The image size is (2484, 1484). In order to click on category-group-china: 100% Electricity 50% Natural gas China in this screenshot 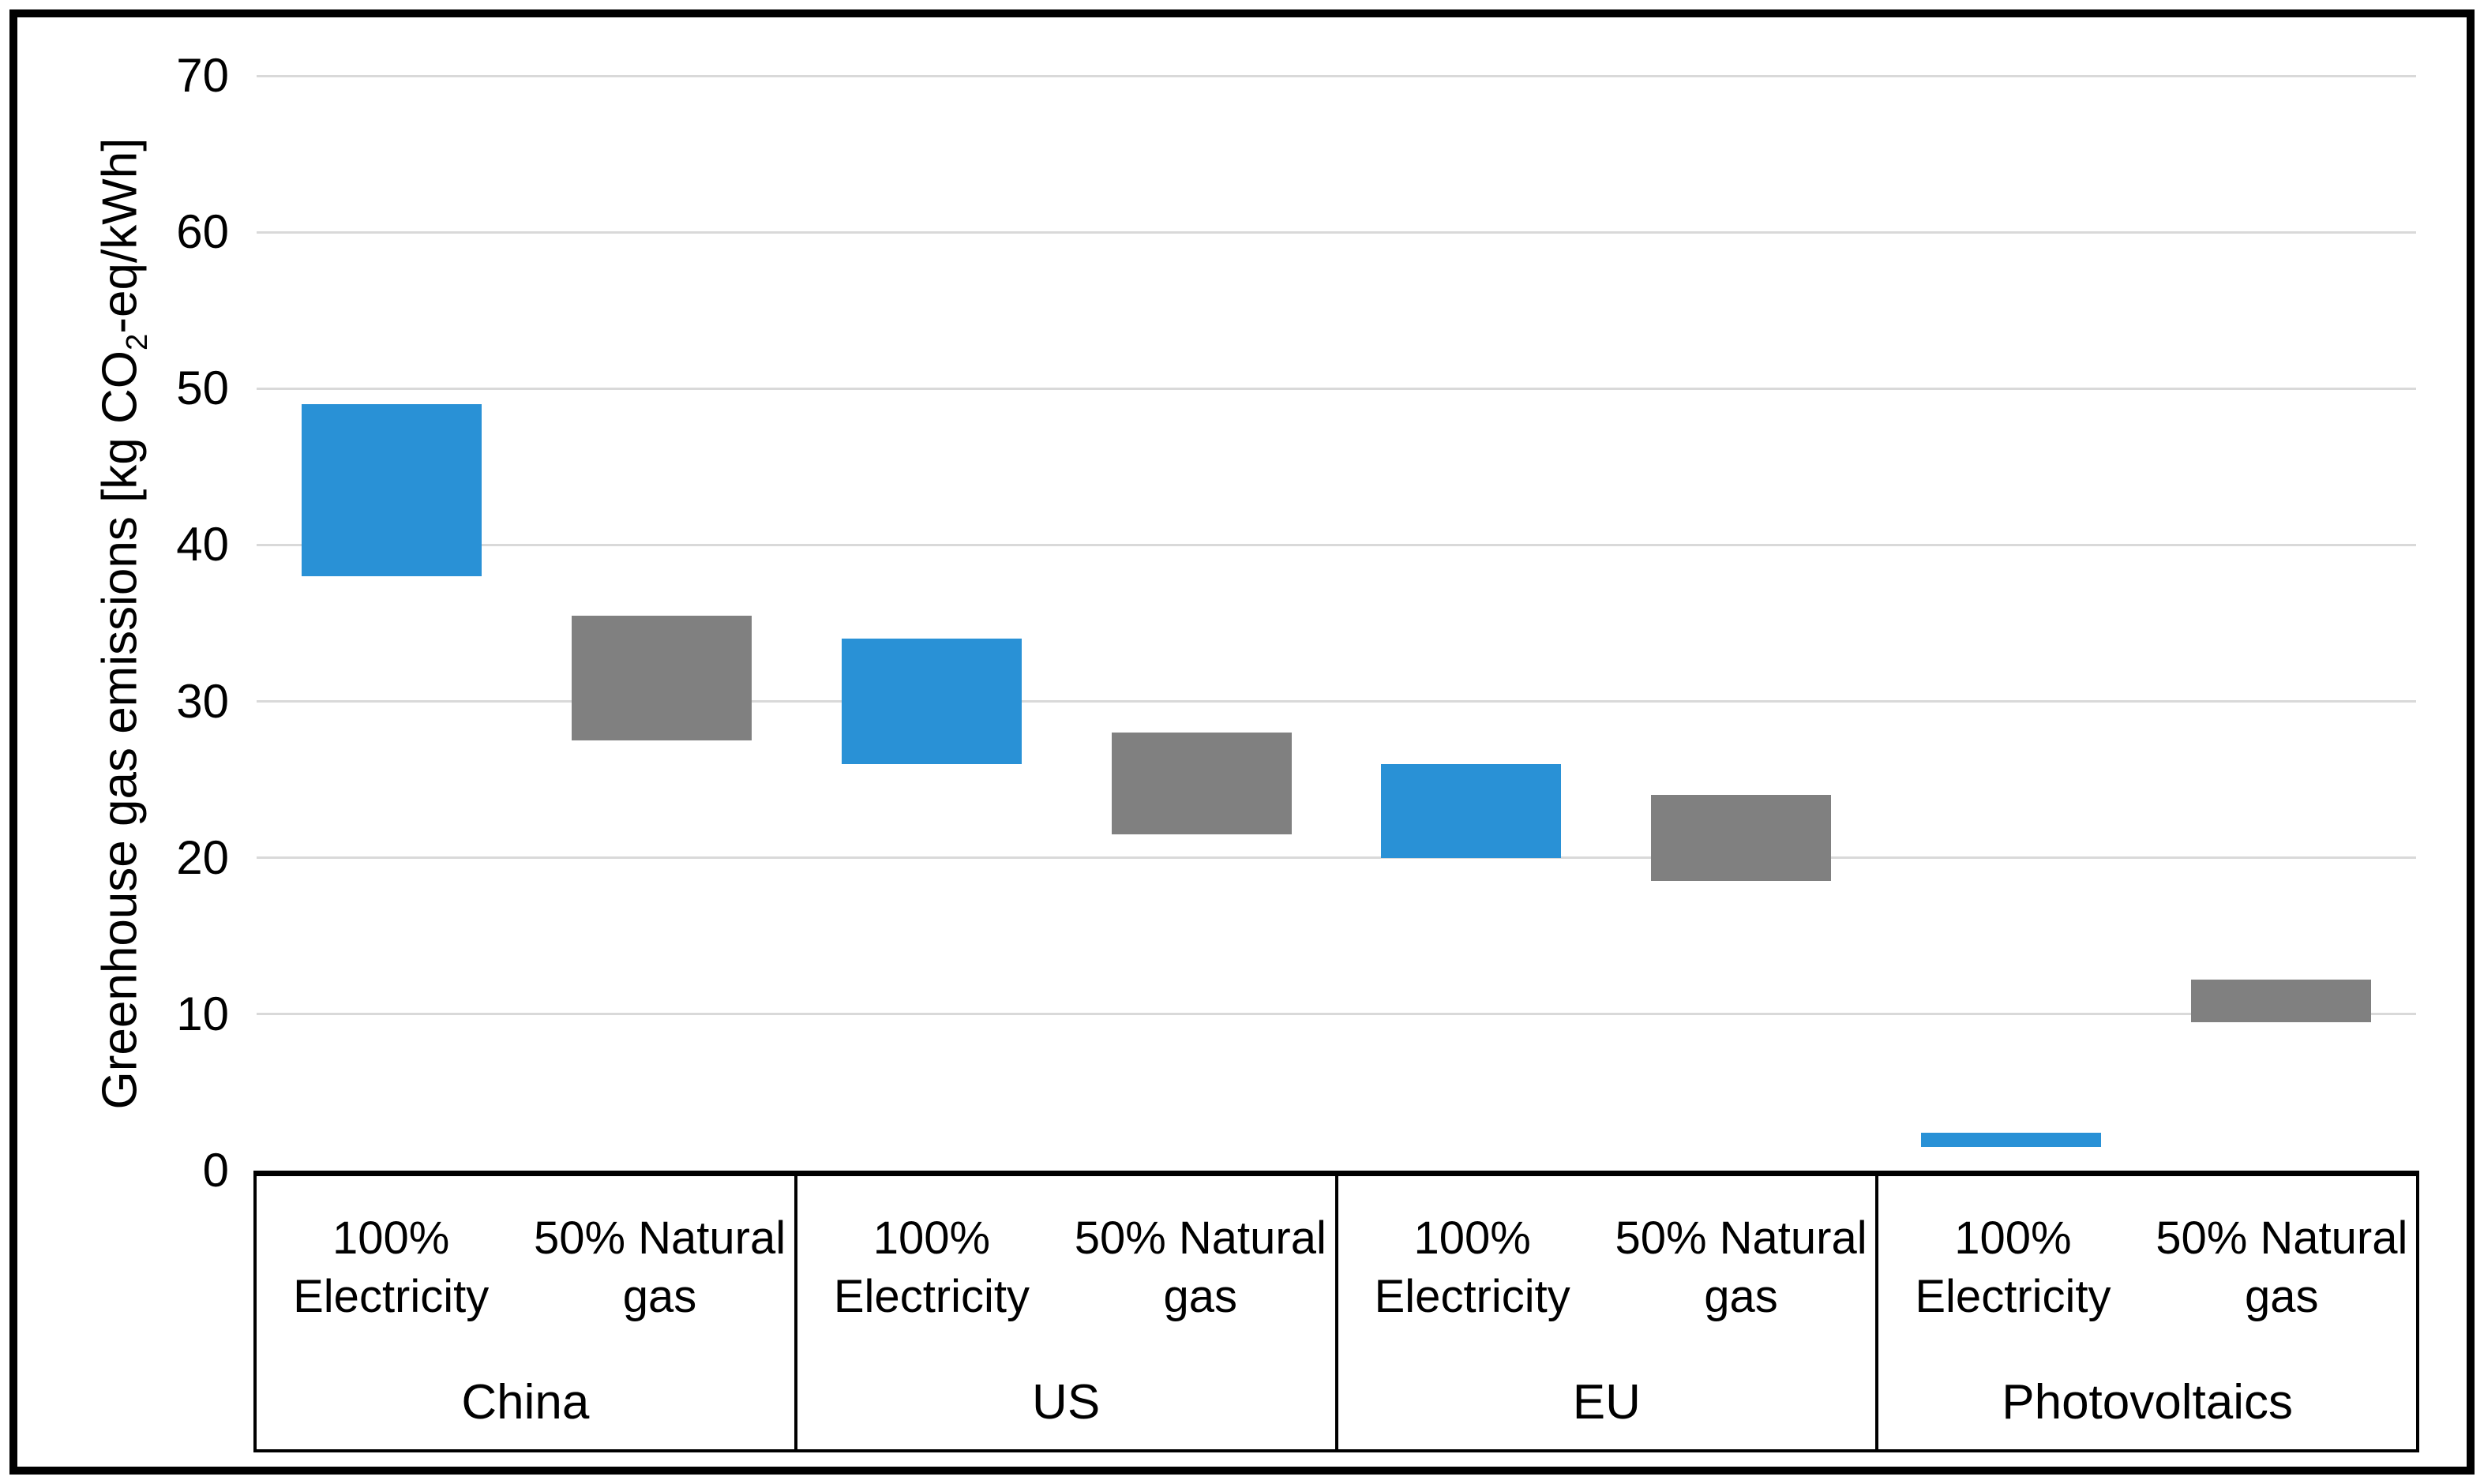, I will do `click(527, 1312)`.